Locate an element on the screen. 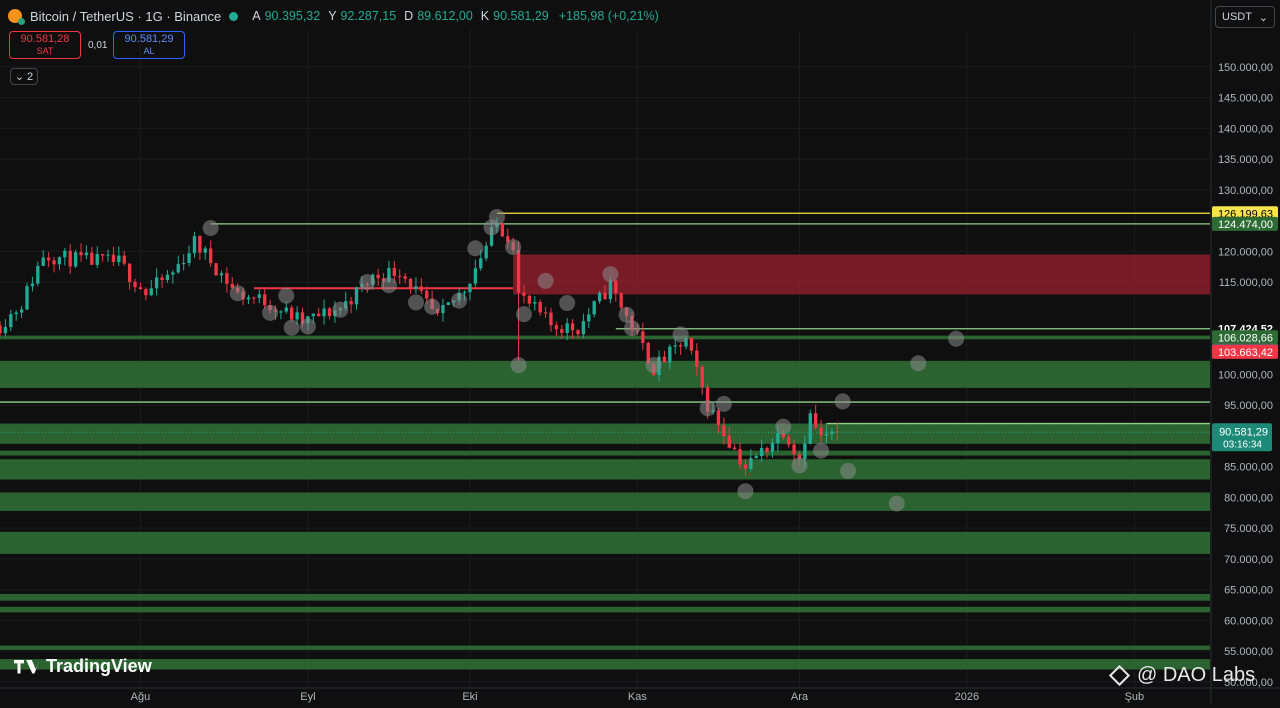 The height and width of the screenshot is (708, 1280). symbol-title: Bitcoin / TetherUS · 1G · Binance is located at coordinates (126, 16).